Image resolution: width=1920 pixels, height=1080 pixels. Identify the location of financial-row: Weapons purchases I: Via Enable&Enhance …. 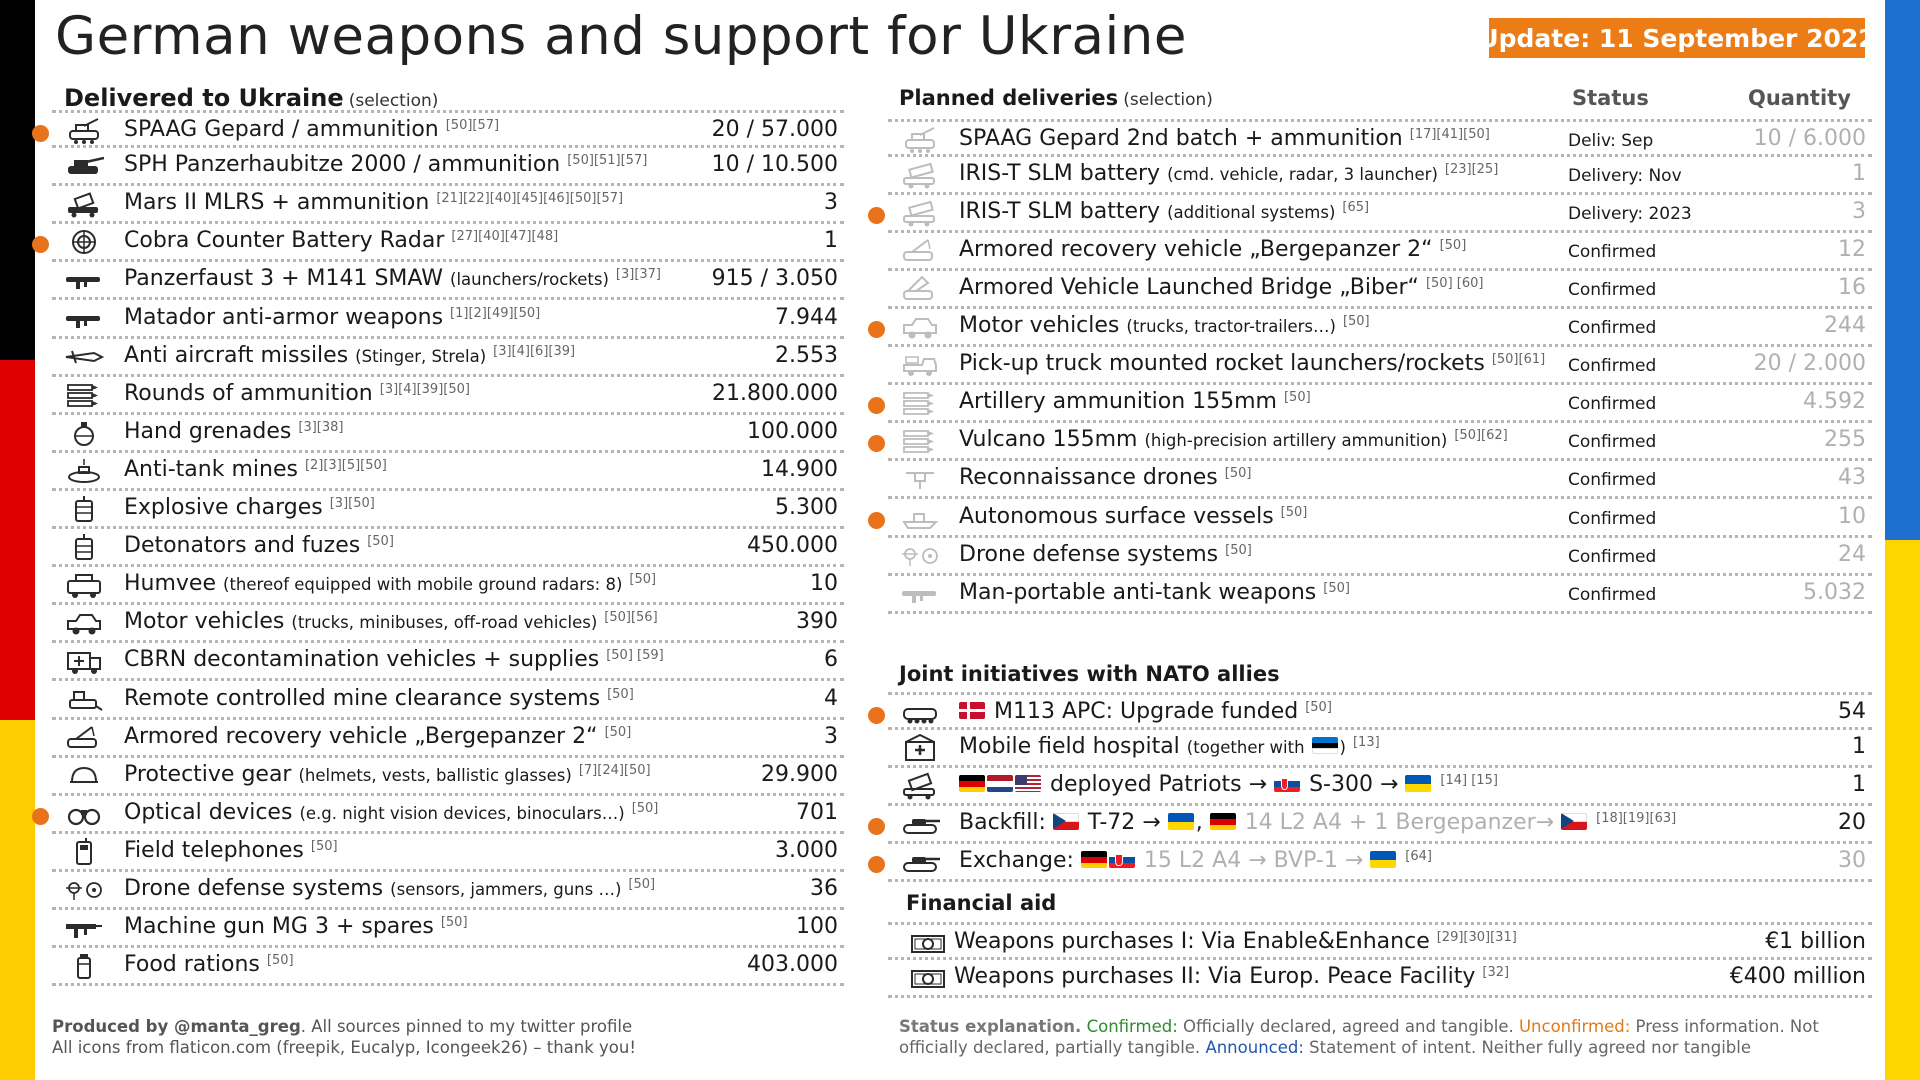
(1380, 941).